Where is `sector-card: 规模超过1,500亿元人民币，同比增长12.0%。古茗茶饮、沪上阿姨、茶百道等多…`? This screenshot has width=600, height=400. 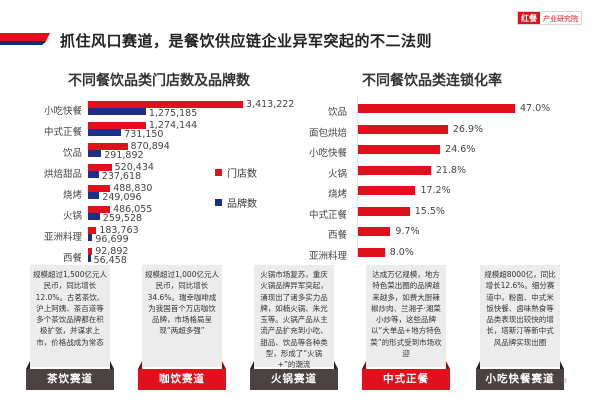
sector-card: 规模超过1,500亿元人民币，同比增长12.0%。古茗茶饮、沪上阿姨、茶百道等多… is located at coordinates (70, 327).